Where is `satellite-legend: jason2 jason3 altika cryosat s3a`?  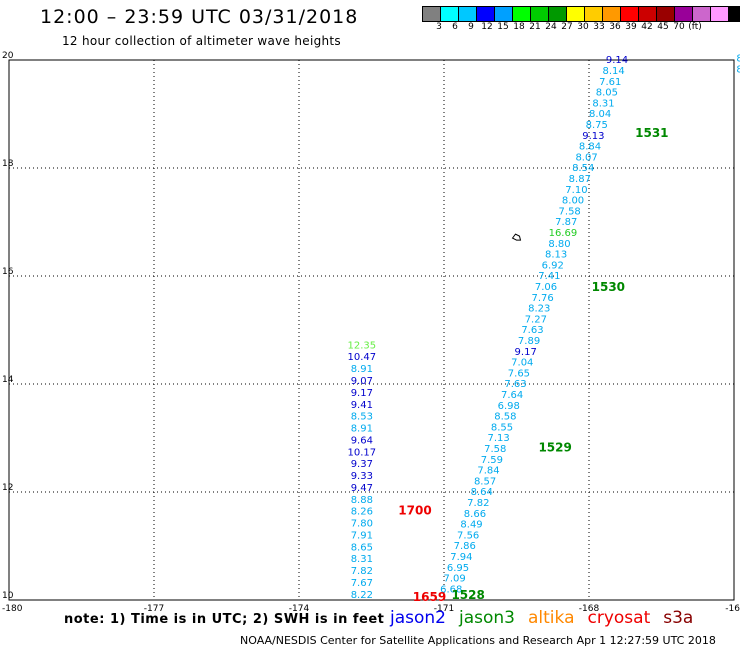
satellite-legend: jason2 jason3 altika cryosat s3a is located at coordinates (541, 618).